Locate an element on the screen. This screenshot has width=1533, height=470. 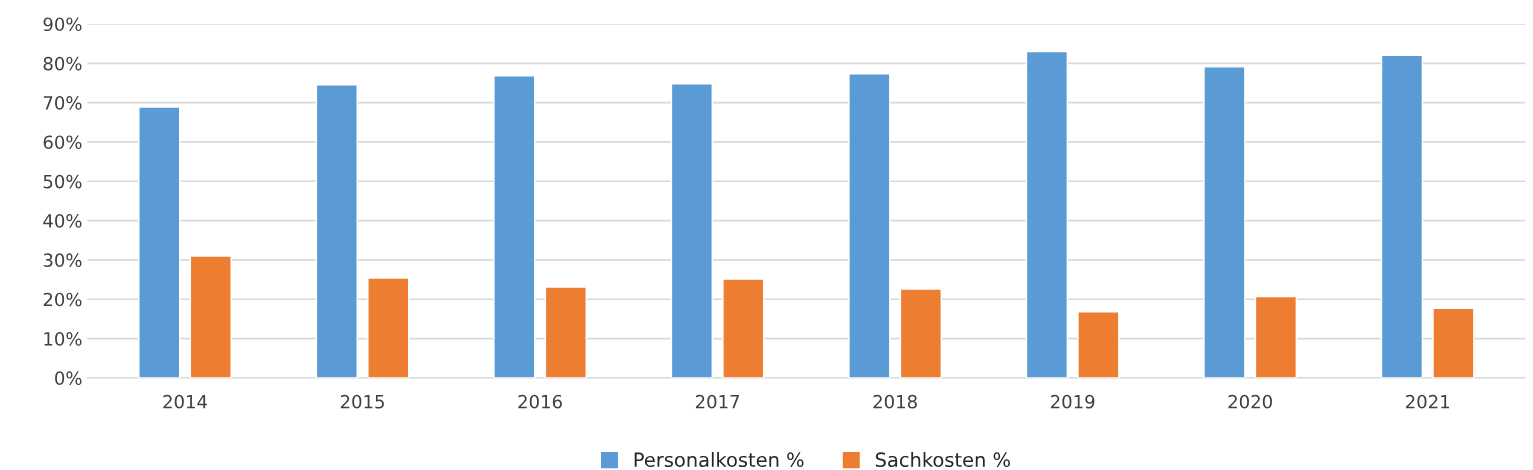
x-tick-label: 2017 is located at coordinates (717, 401).